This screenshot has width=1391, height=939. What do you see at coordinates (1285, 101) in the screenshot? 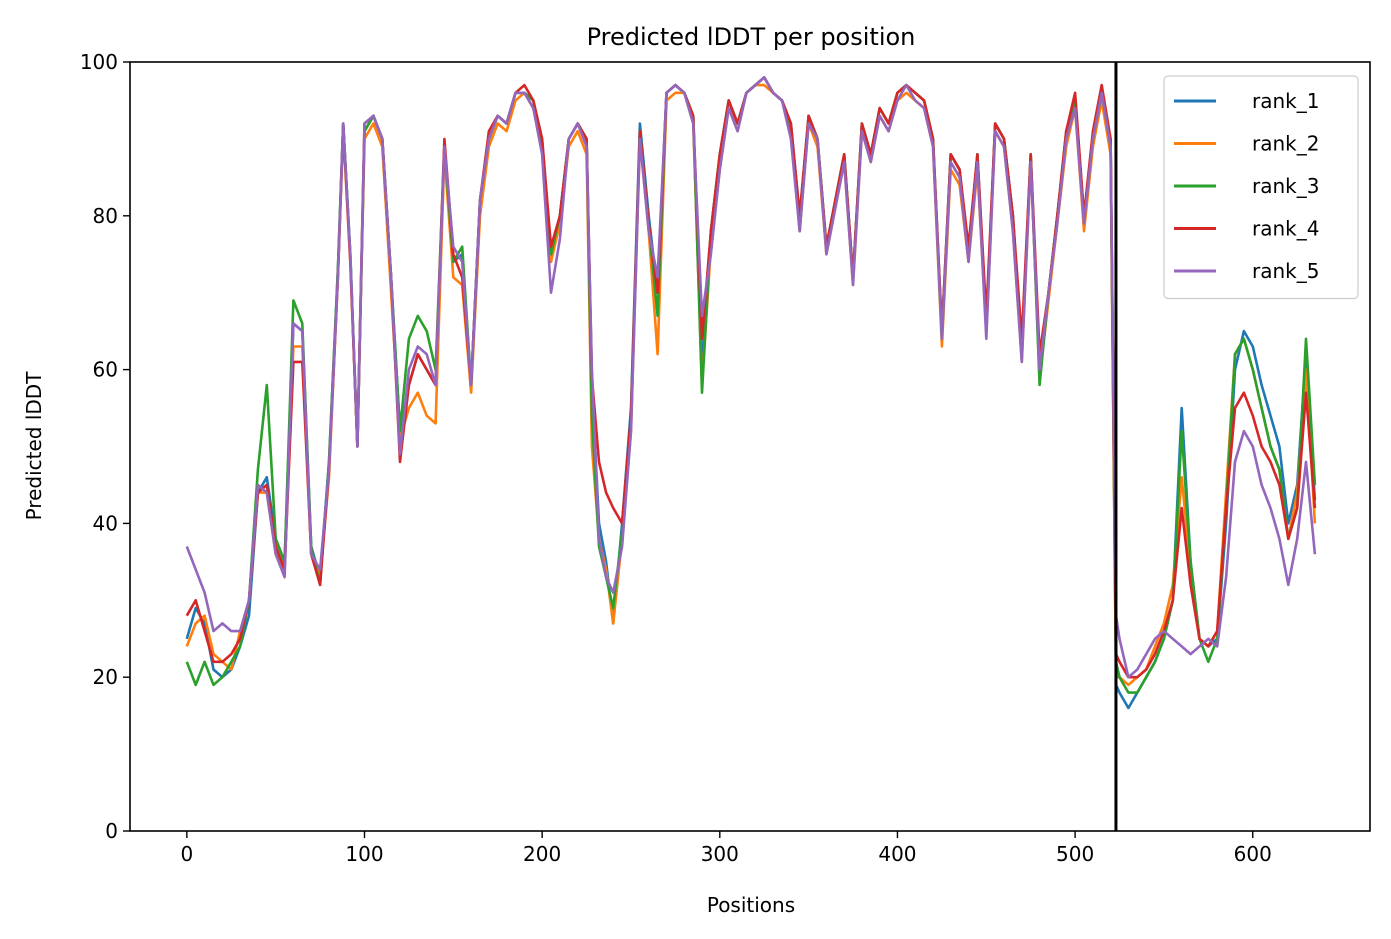
I see `legend-label-rank_1: rank_1` at bounding box center [1285, 101].